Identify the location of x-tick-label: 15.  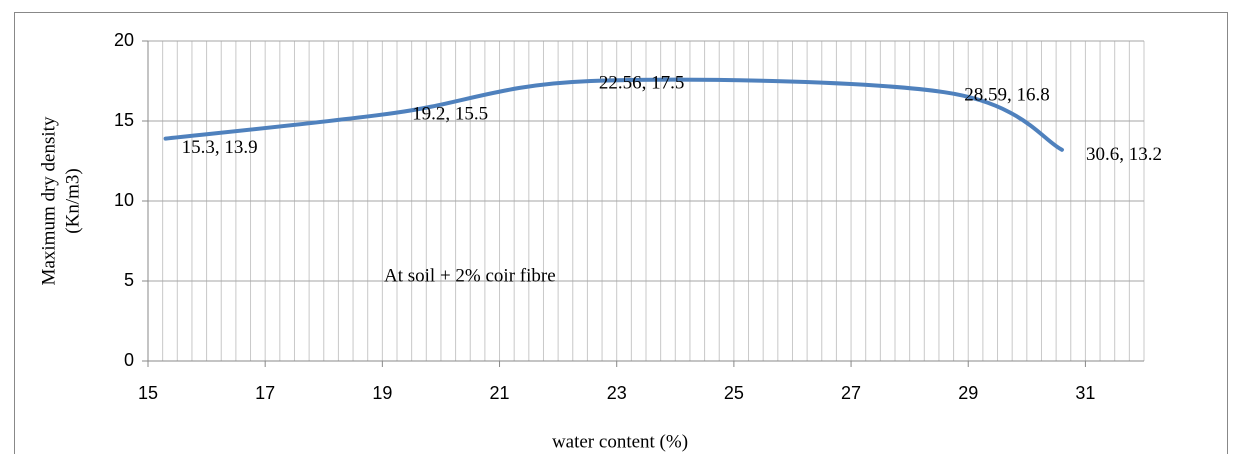
(148, 393).